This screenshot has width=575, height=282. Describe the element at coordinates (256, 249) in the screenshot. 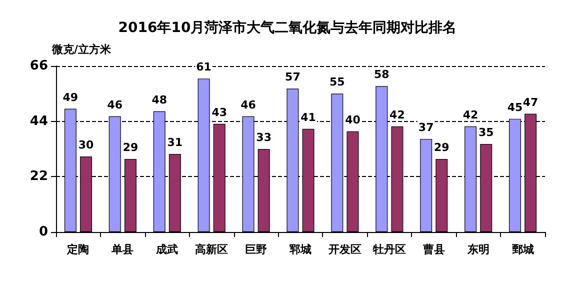

I see `x-tick-label: 巨野` at that location.